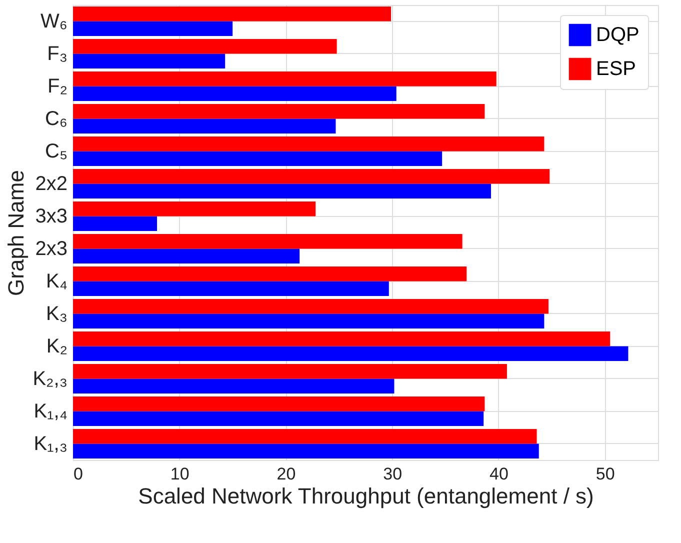  Describe the element at coordinates (51, 216) in the screenshot. I see `y-tick-label: 3x3` at that location.